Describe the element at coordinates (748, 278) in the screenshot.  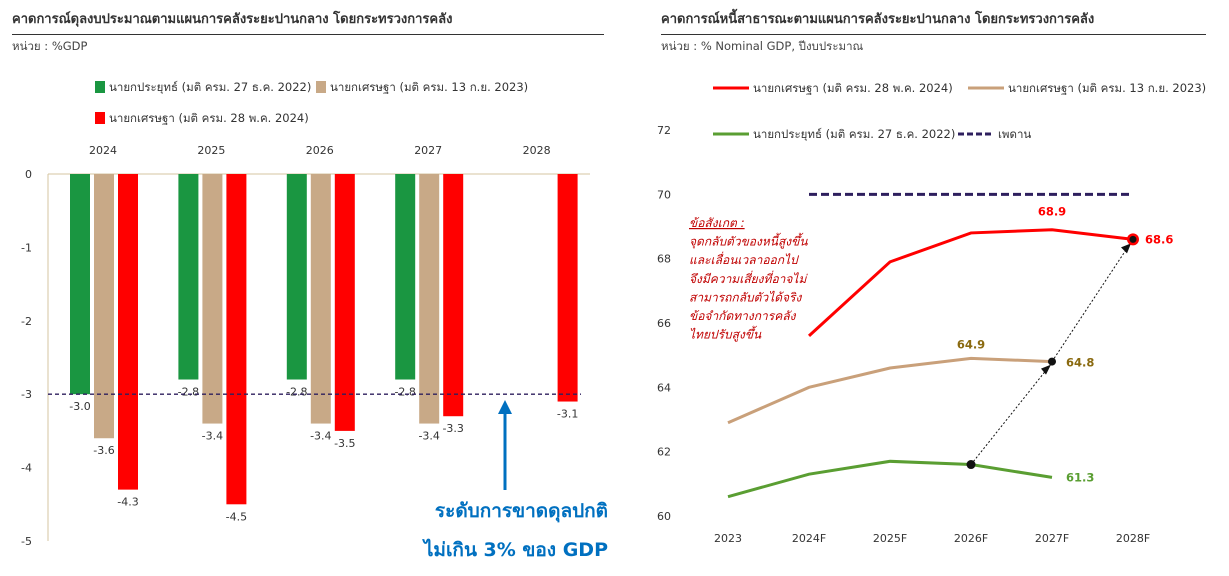
I see `observation-note-line: จึงมีความเสี่ยงที่อาจไม่` at that location.